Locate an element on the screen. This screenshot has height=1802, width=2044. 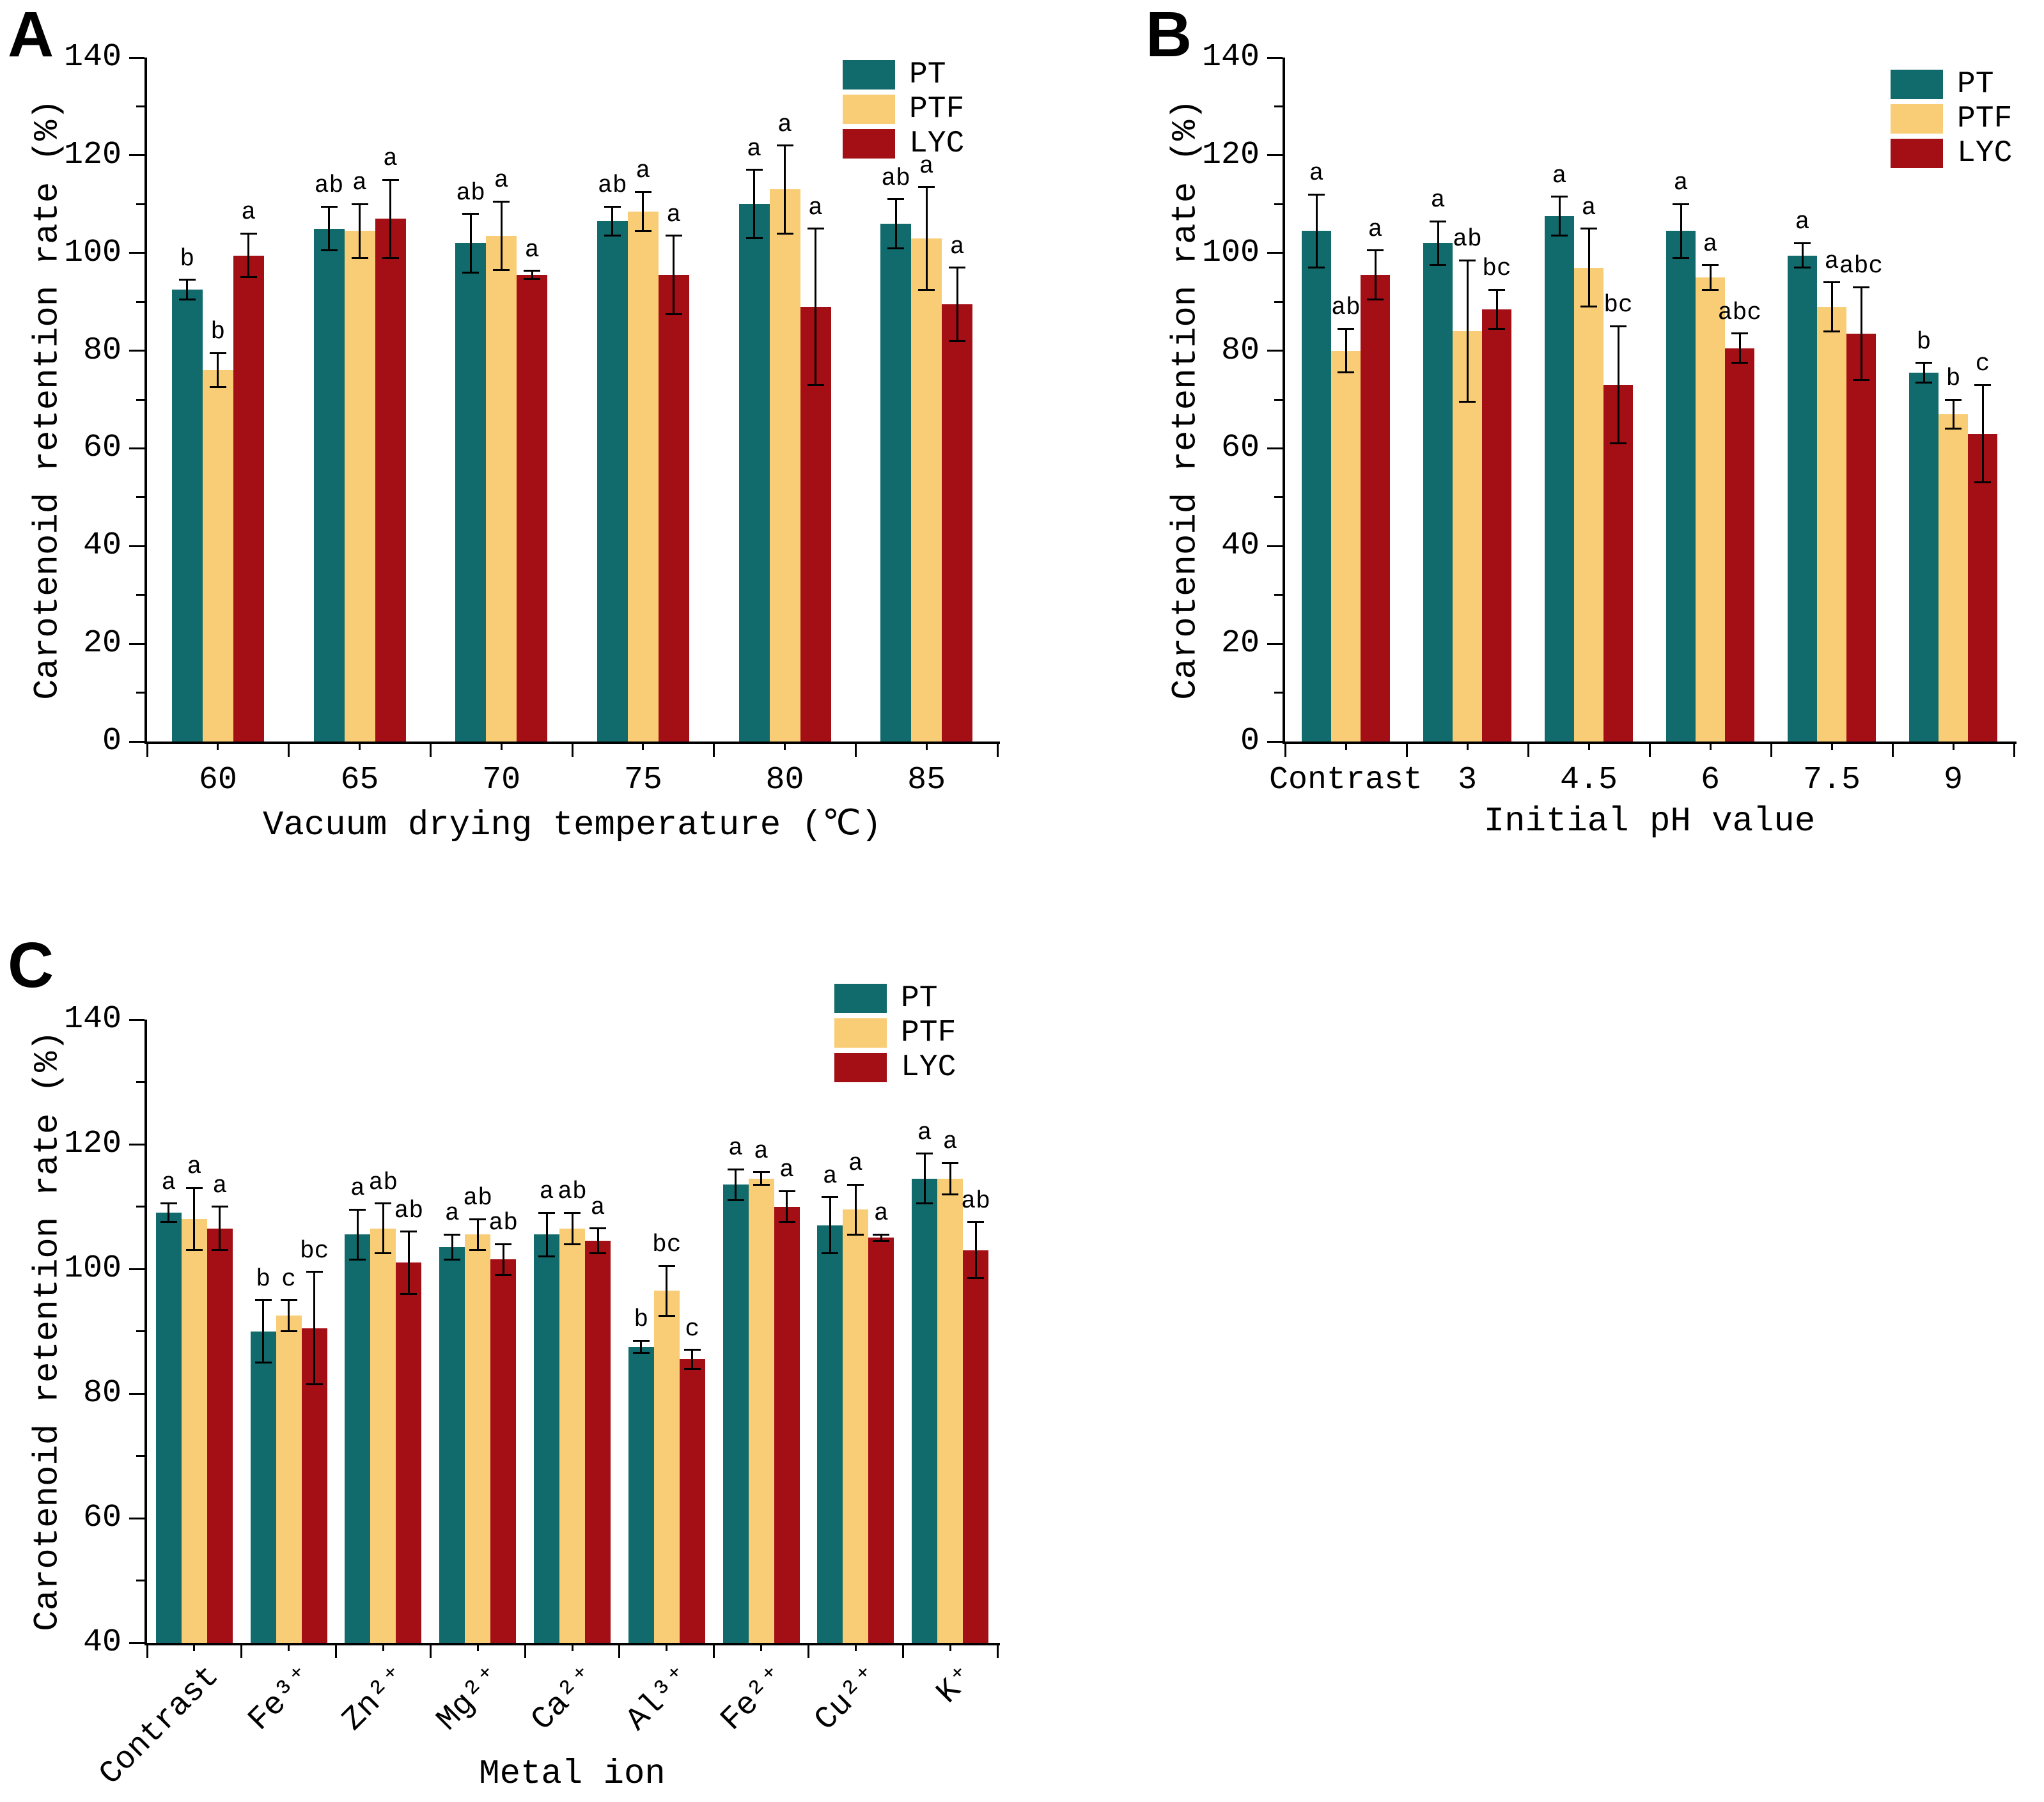
legend-item-ptf: PTF is located at coordinates (926, 109).